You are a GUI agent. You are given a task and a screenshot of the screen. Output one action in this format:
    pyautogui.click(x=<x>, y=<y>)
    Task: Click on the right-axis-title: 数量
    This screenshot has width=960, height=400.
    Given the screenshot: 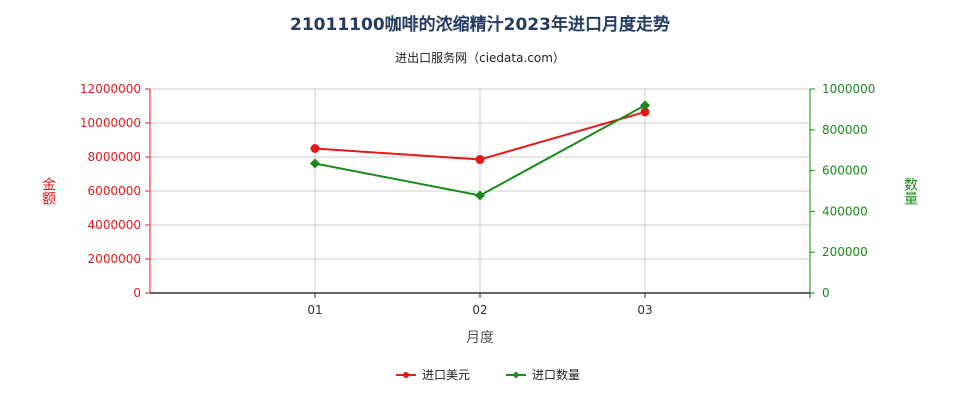 What is the action you would take?
    pyautogui.click(x=910, y=191)
    